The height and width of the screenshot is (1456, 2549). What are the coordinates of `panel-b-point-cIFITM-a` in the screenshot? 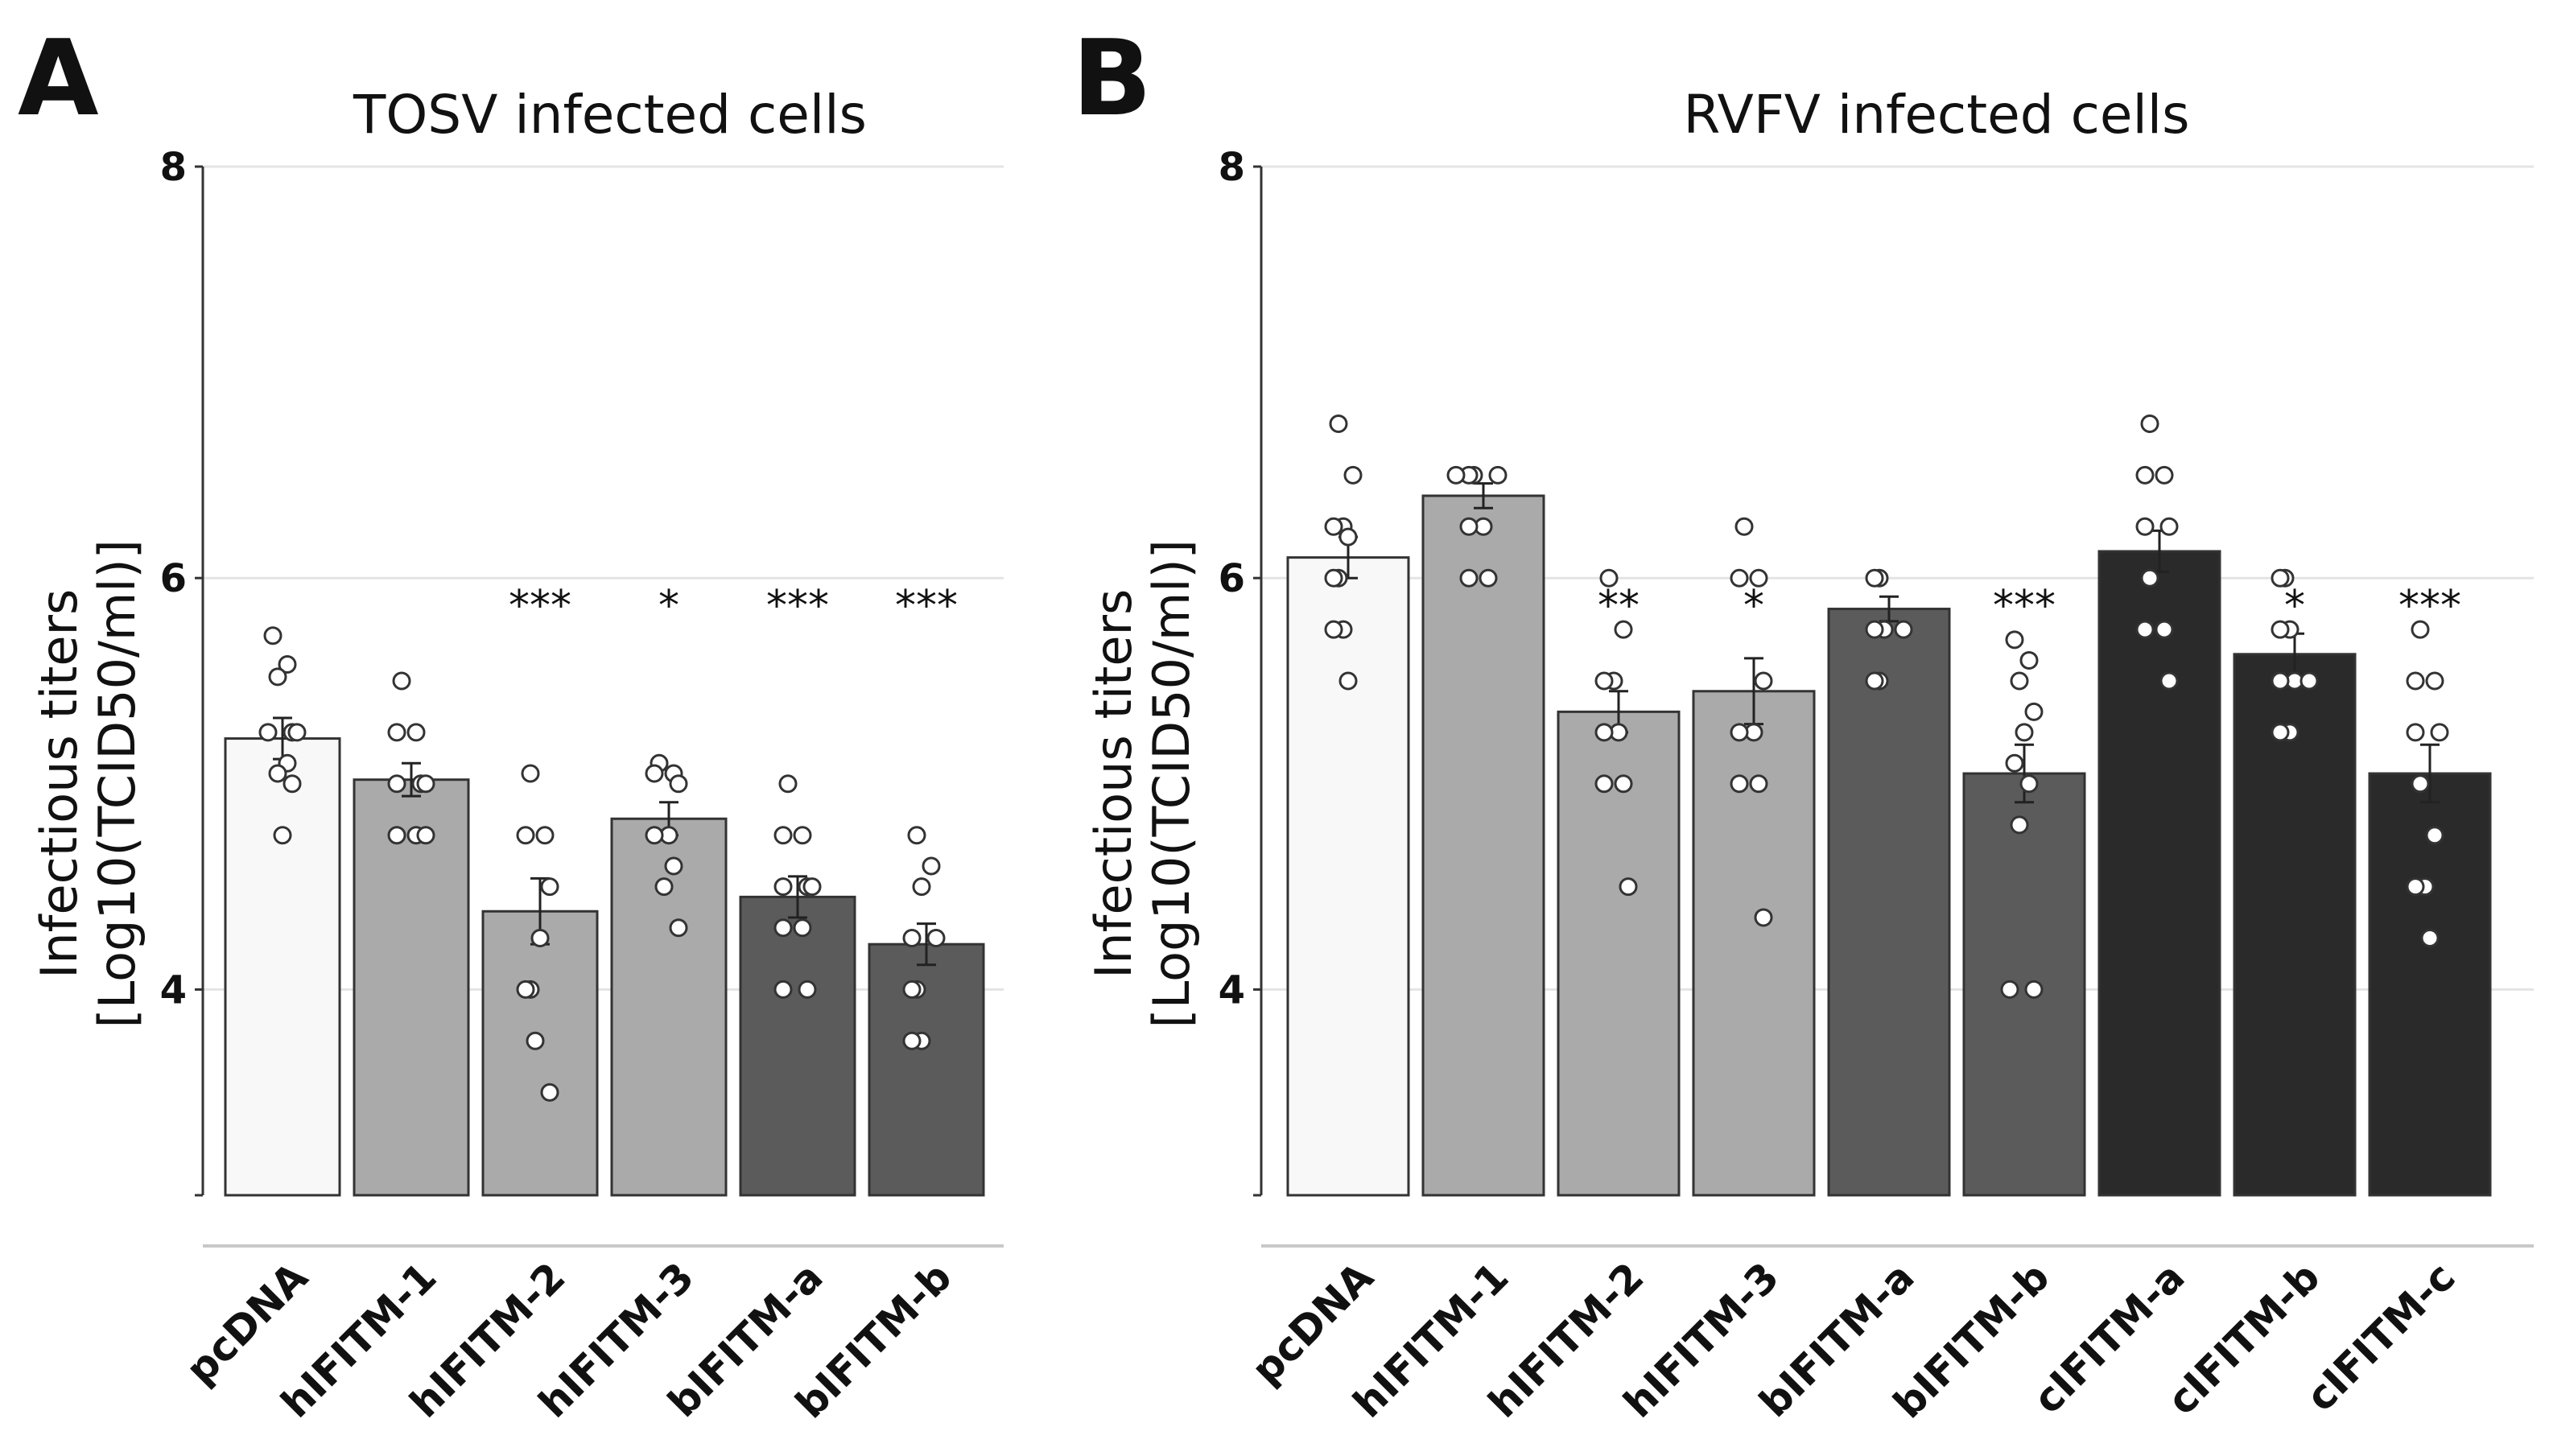 It's located at (2149, 578).